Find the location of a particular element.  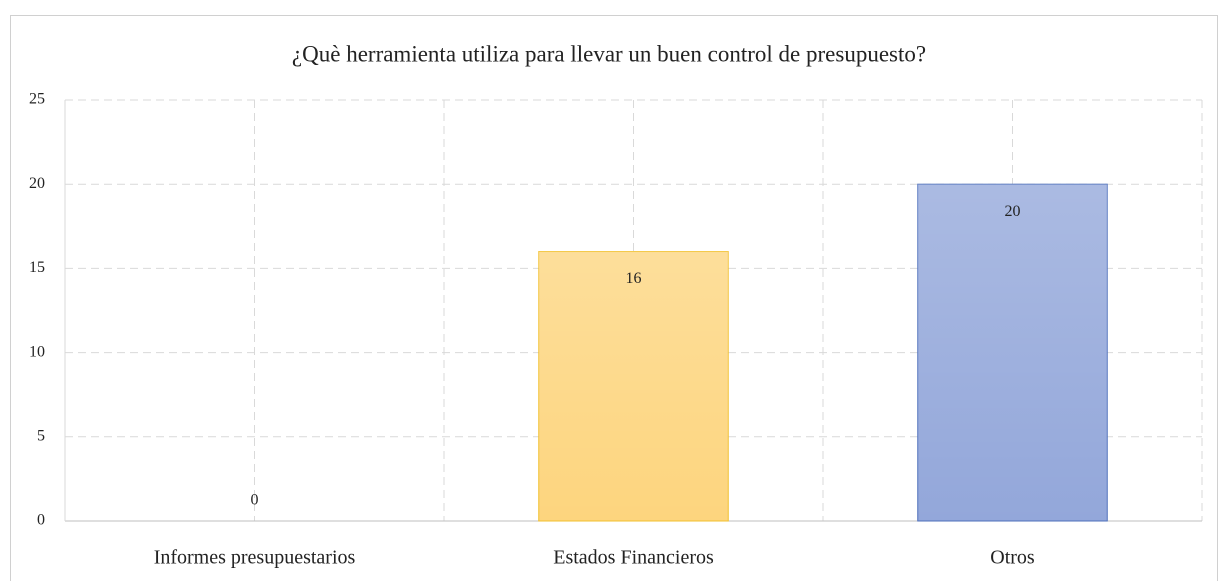

x-tick-label: Estados Financieros is located at coordinates (633, 558).